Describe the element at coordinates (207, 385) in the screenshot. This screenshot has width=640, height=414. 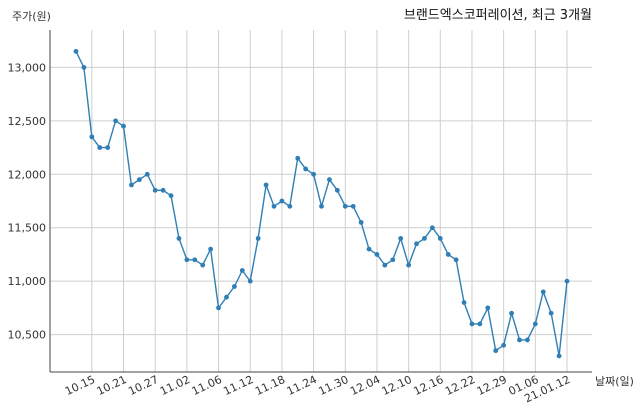
I see `x-tick-label: 11.06` at that location.